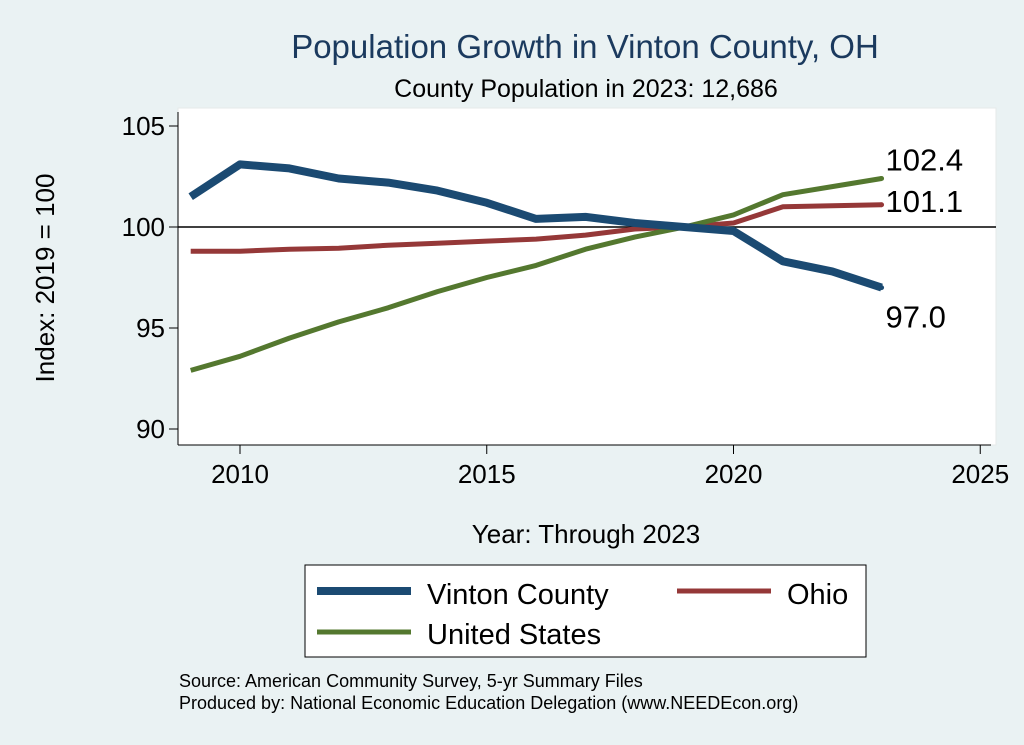  What do you see at coordinates (518, 595) in the screenshot?
I see `legend-label: Vinton County` at bounding box center [518, 595].